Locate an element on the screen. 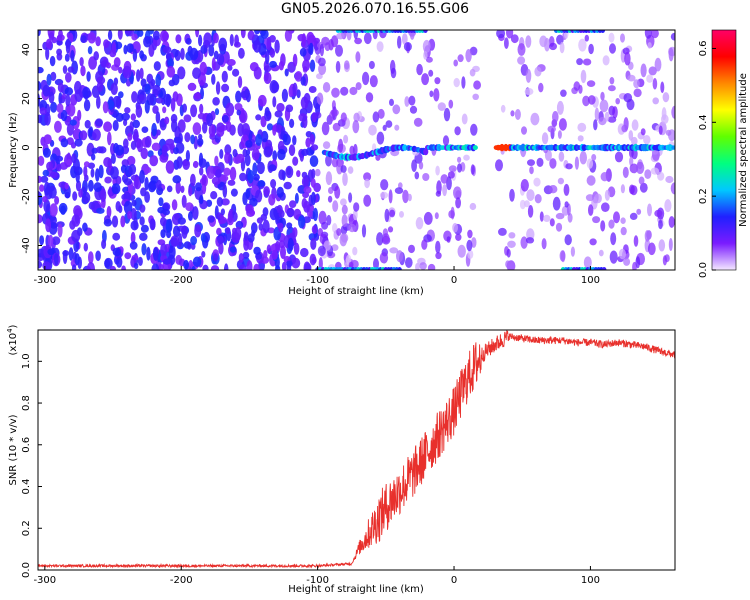 The width and height of the screenshot is (750, 600). snr-x-tick-label: 0 is located at coordinates (454, 580).